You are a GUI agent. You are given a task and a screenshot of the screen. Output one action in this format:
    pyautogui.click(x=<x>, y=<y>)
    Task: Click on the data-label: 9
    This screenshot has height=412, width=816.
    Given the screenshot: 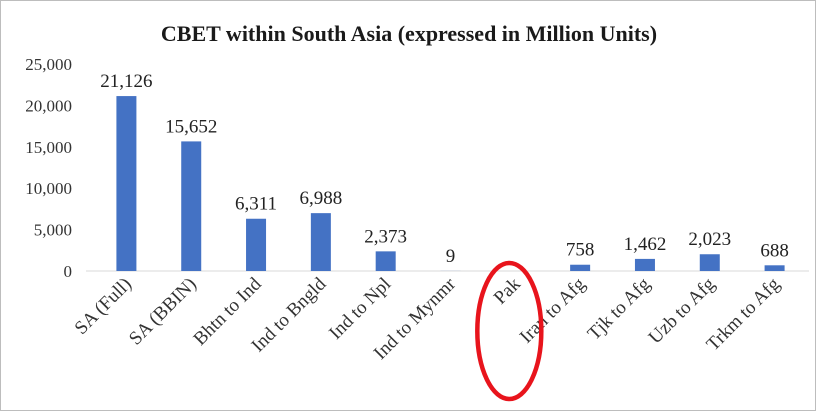 What is the action you would take?
    pyautogui.click(x=451, y=256)
    